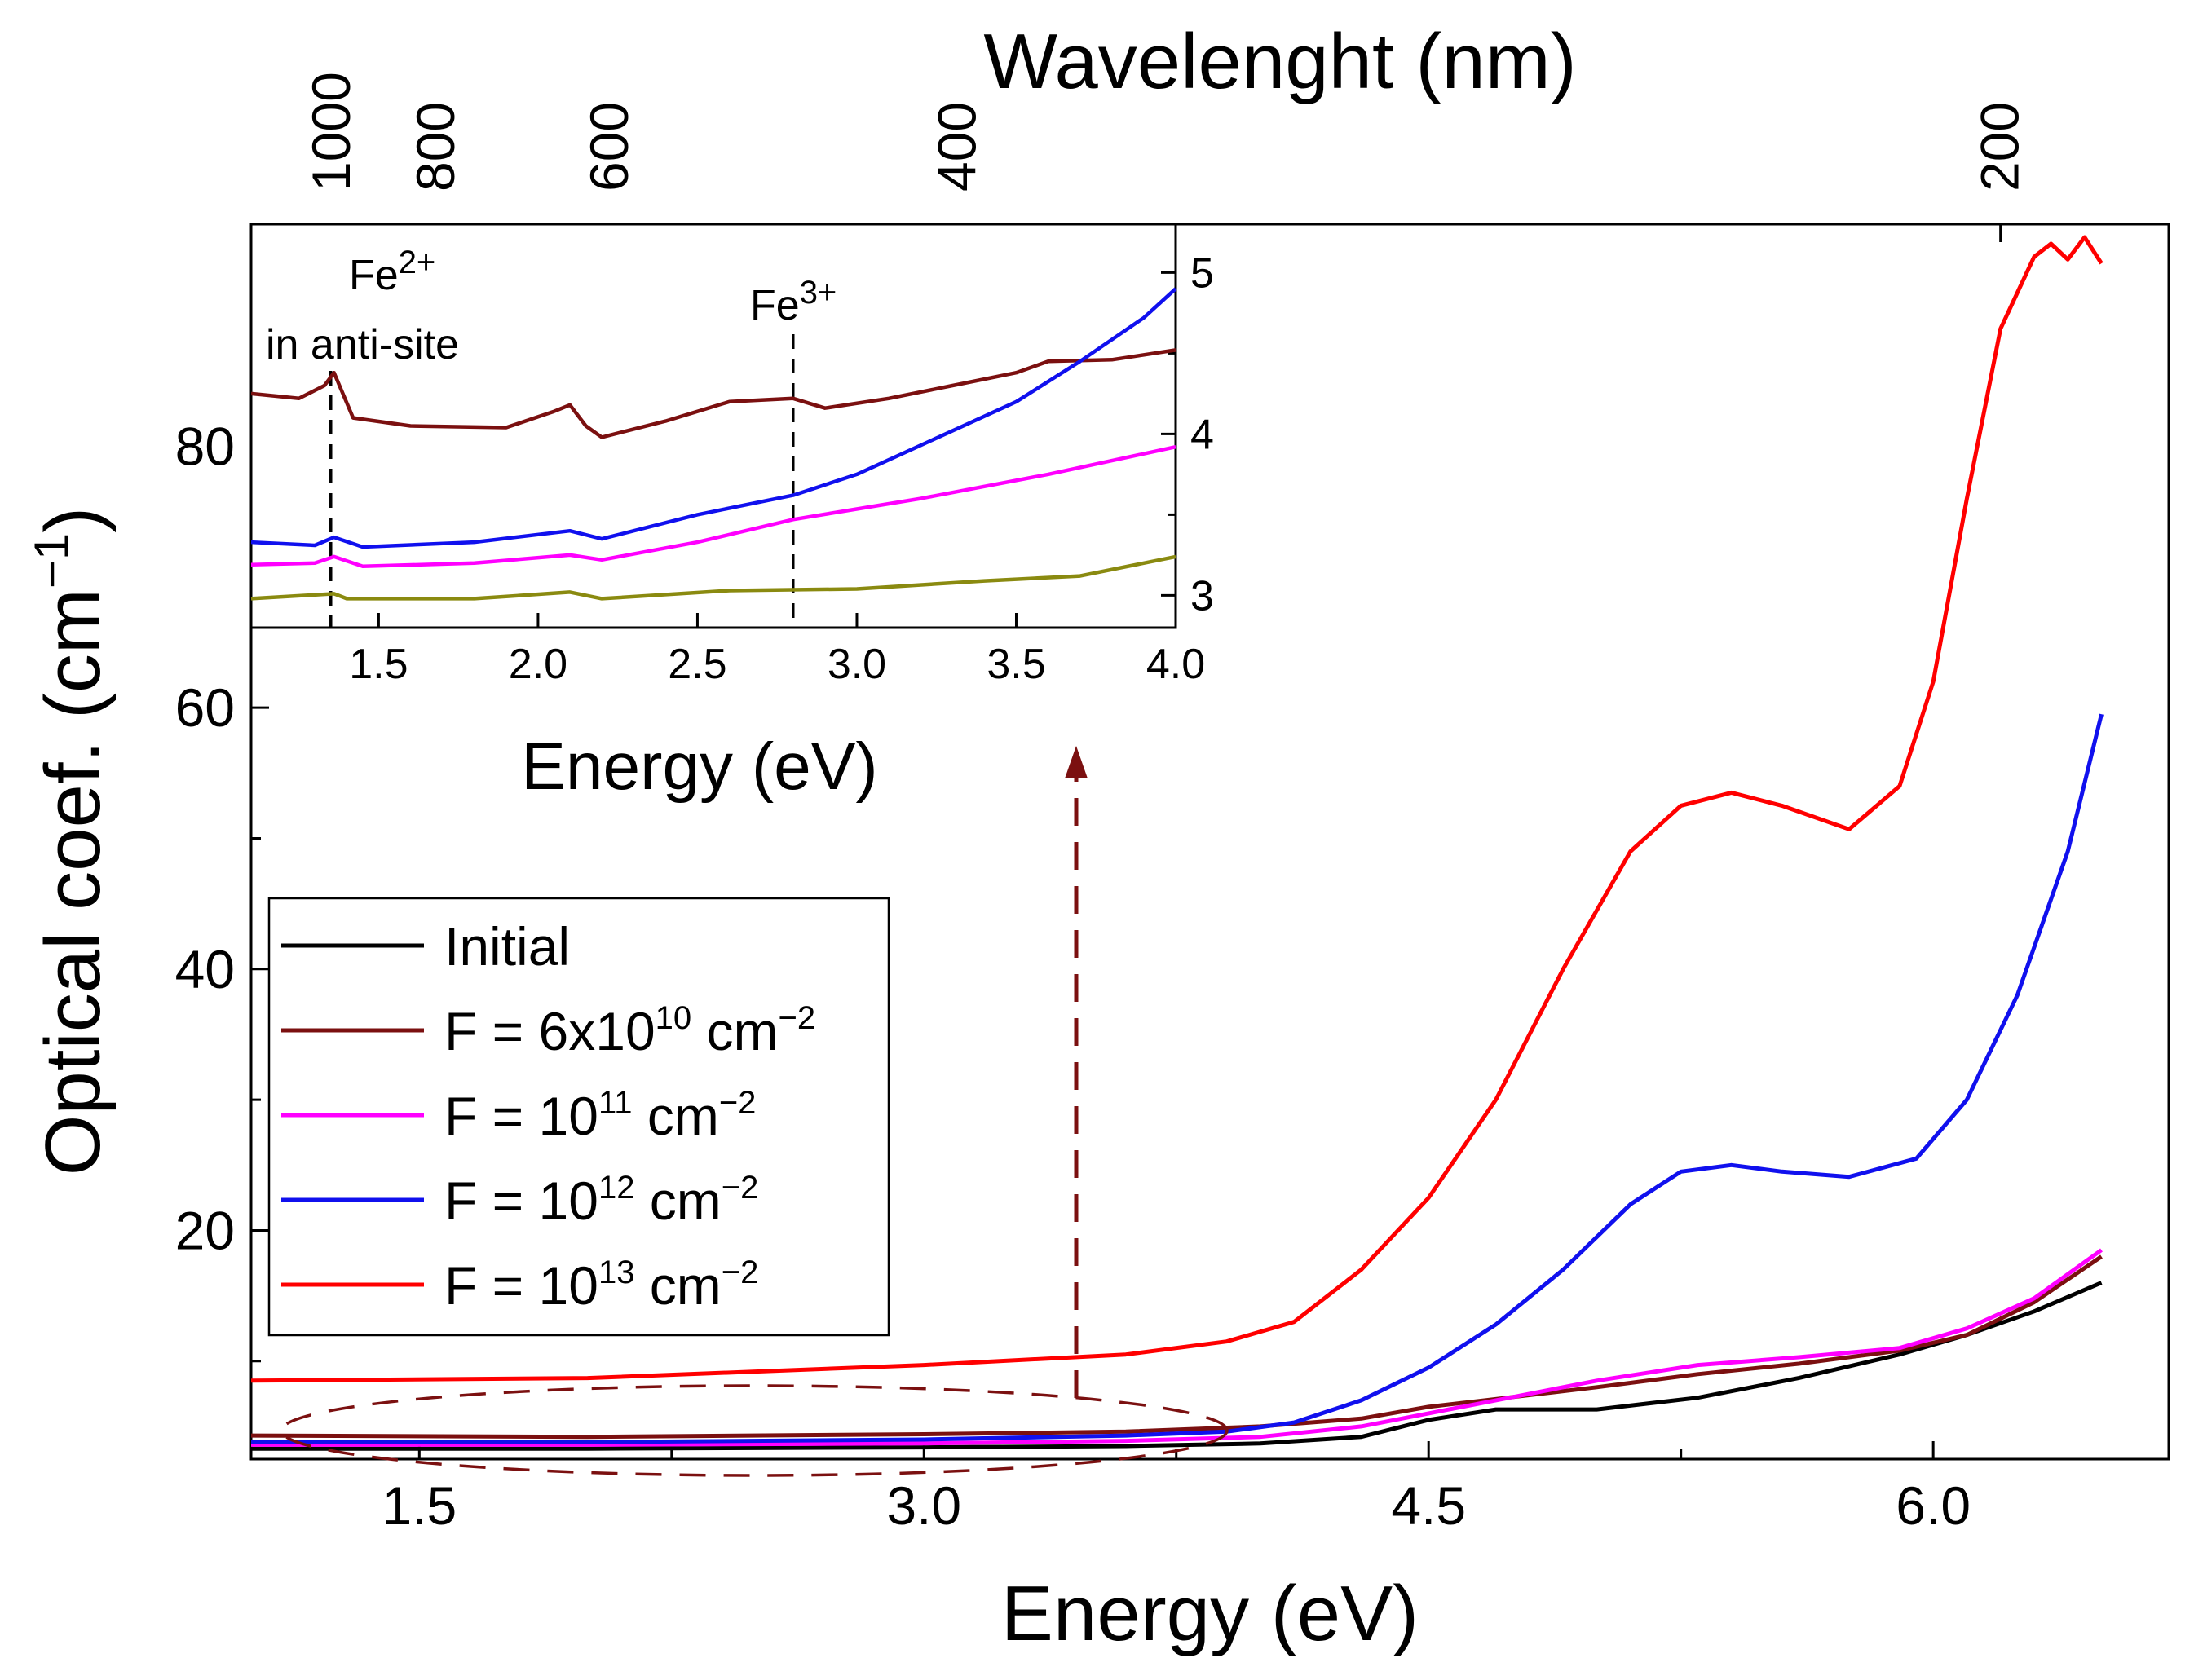 The image size is (2194, 1680). Describe the element at coordinates (857, 664) in the screenshot. I see `inset-x-tick-label: 3.0` at that location.